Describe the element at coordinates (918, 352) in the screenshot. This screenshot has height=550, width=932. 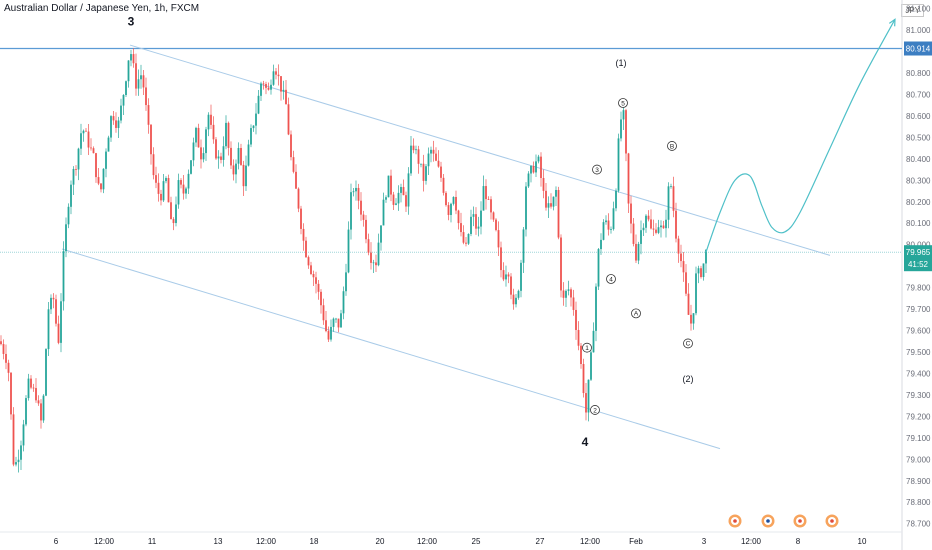
I see `y-tick-label: 79.500` at that location.